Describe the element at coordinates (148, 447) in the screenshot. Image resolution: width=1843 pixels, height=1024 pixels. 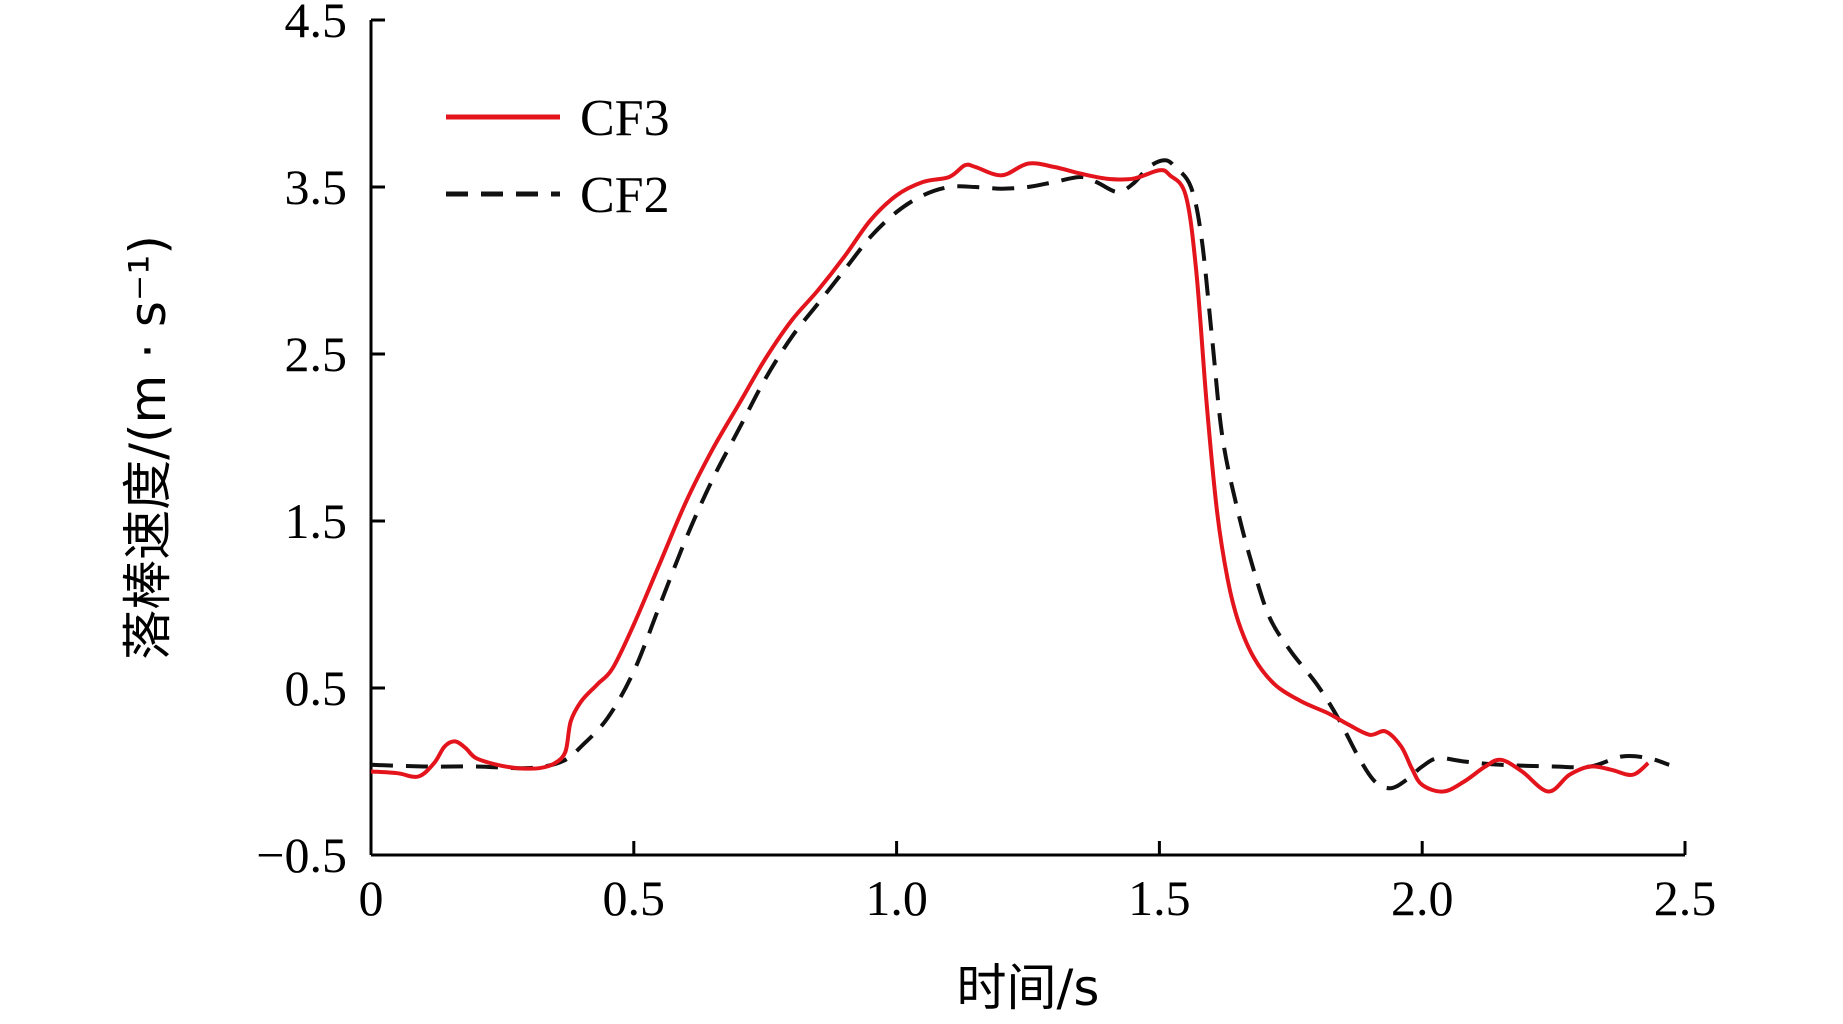
I see `y-axis-title: 落棒速度/(m · s⁻¹)` at that location.